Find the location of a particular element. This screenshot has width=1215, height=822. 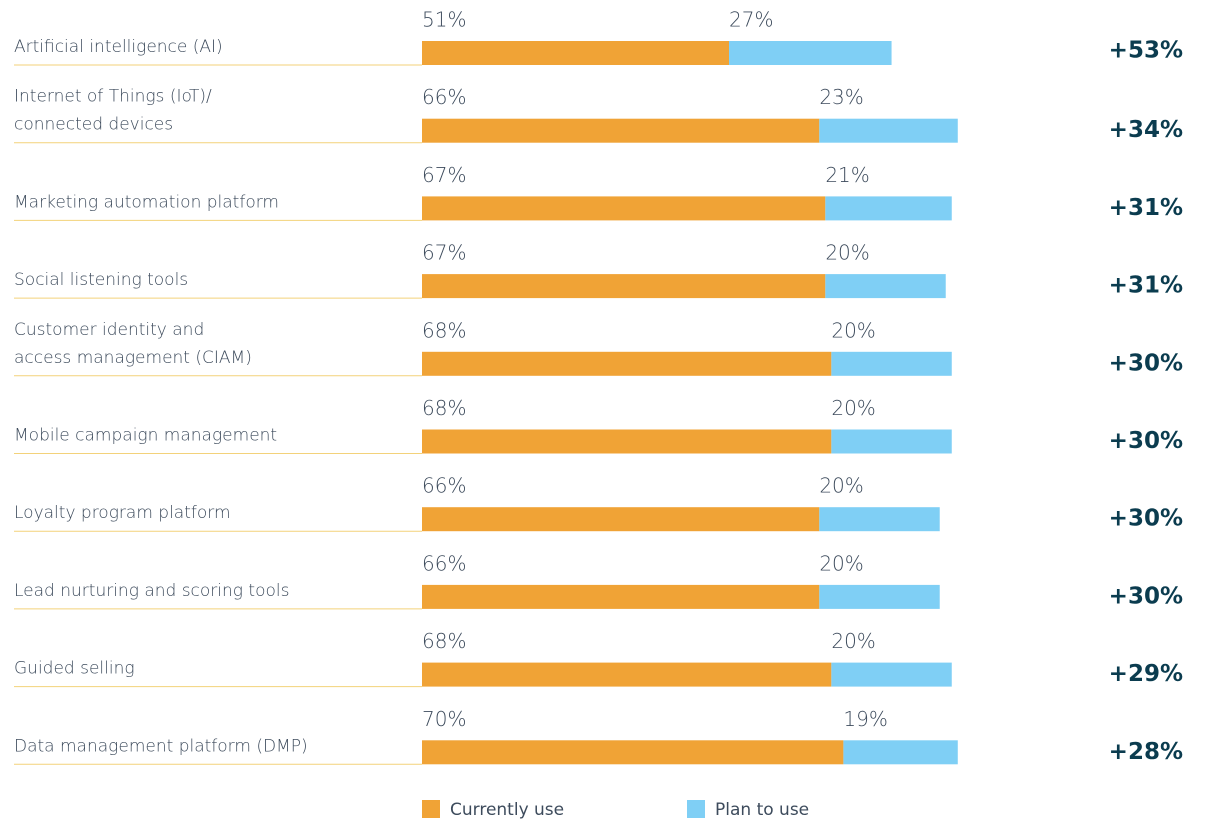

category-label: access management (CIAM) is located at coordinates (133, 358).